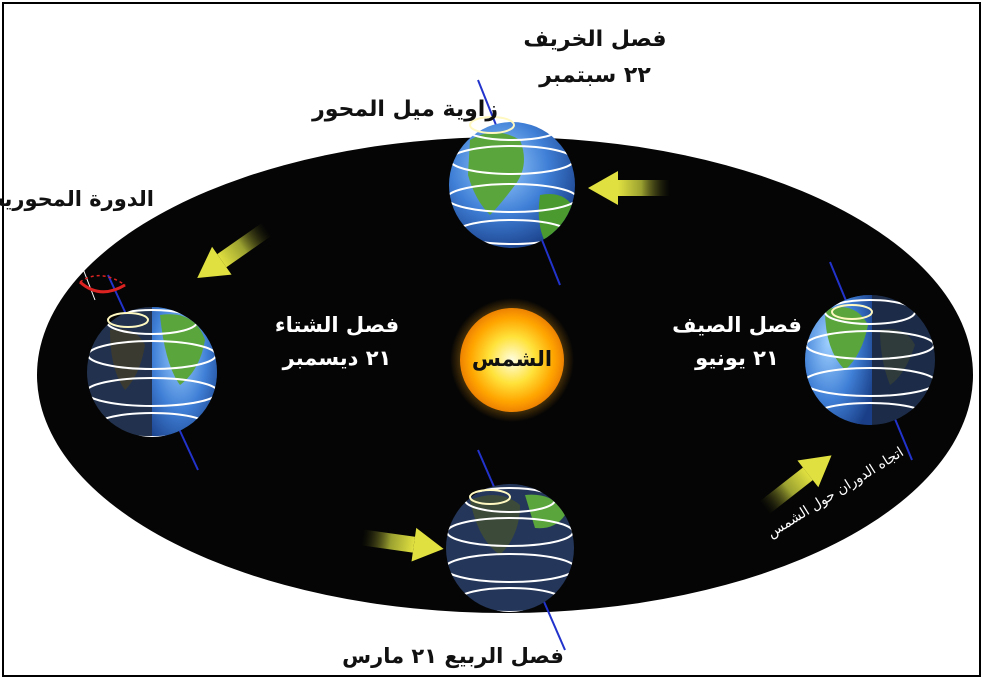 The image size is (983, 679). I want to click on summer-date-label: ٢١ يونيو, so click(737, 358).